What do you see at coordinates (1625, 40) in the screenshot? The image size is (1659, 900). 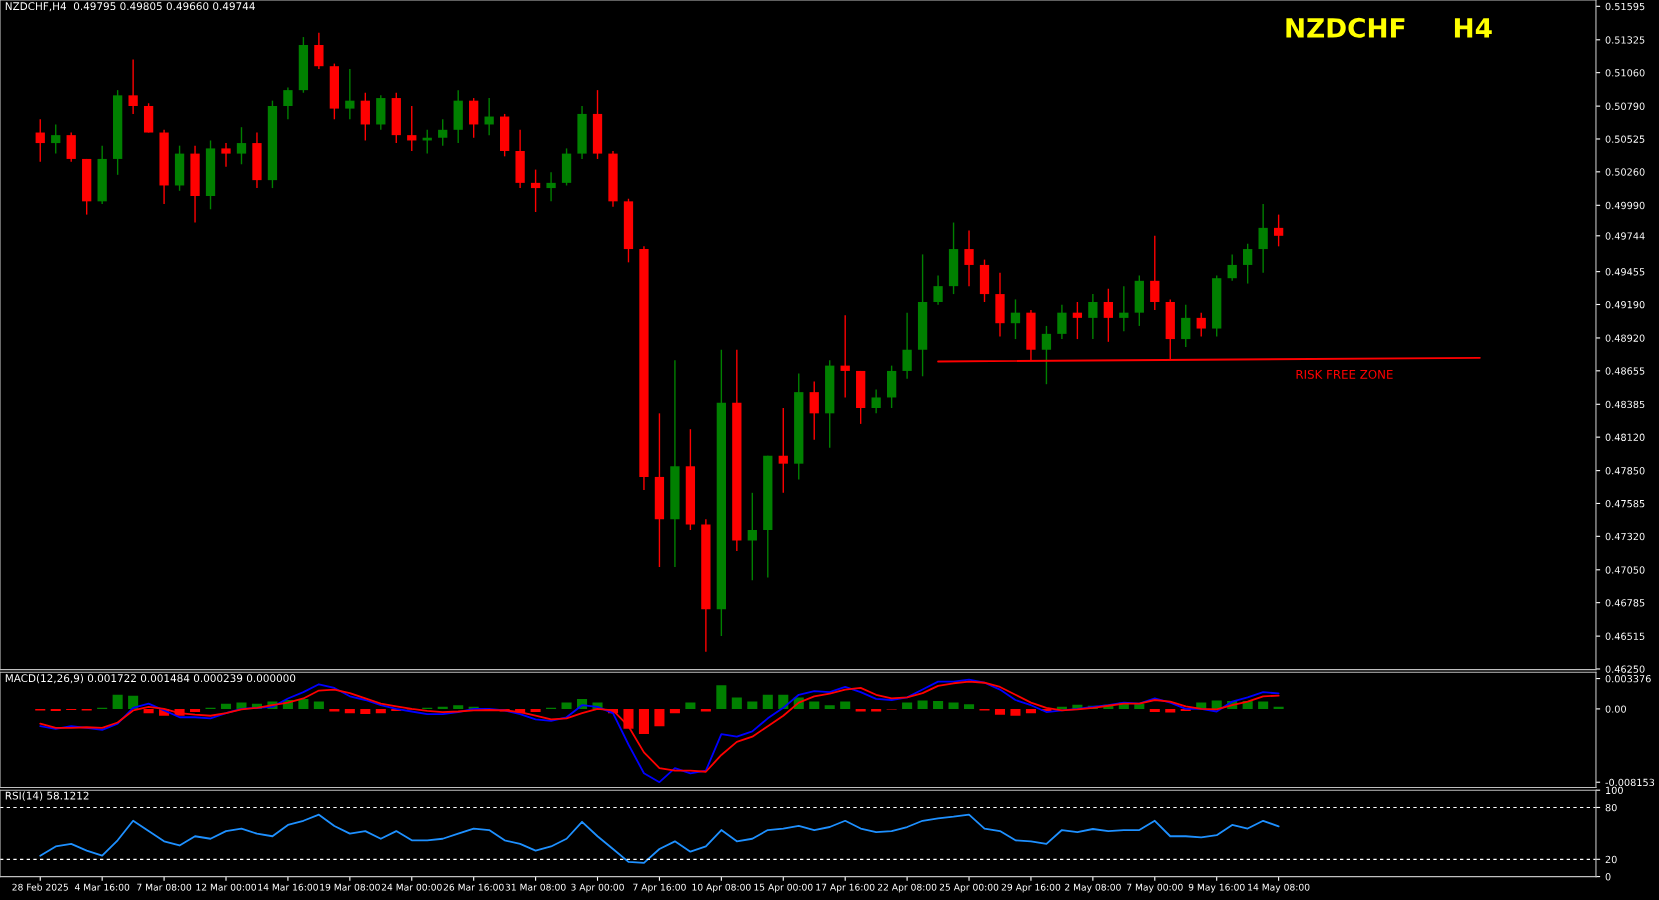 I see `y-tick-label: 0.51325` at bounding box center [1625, 40].